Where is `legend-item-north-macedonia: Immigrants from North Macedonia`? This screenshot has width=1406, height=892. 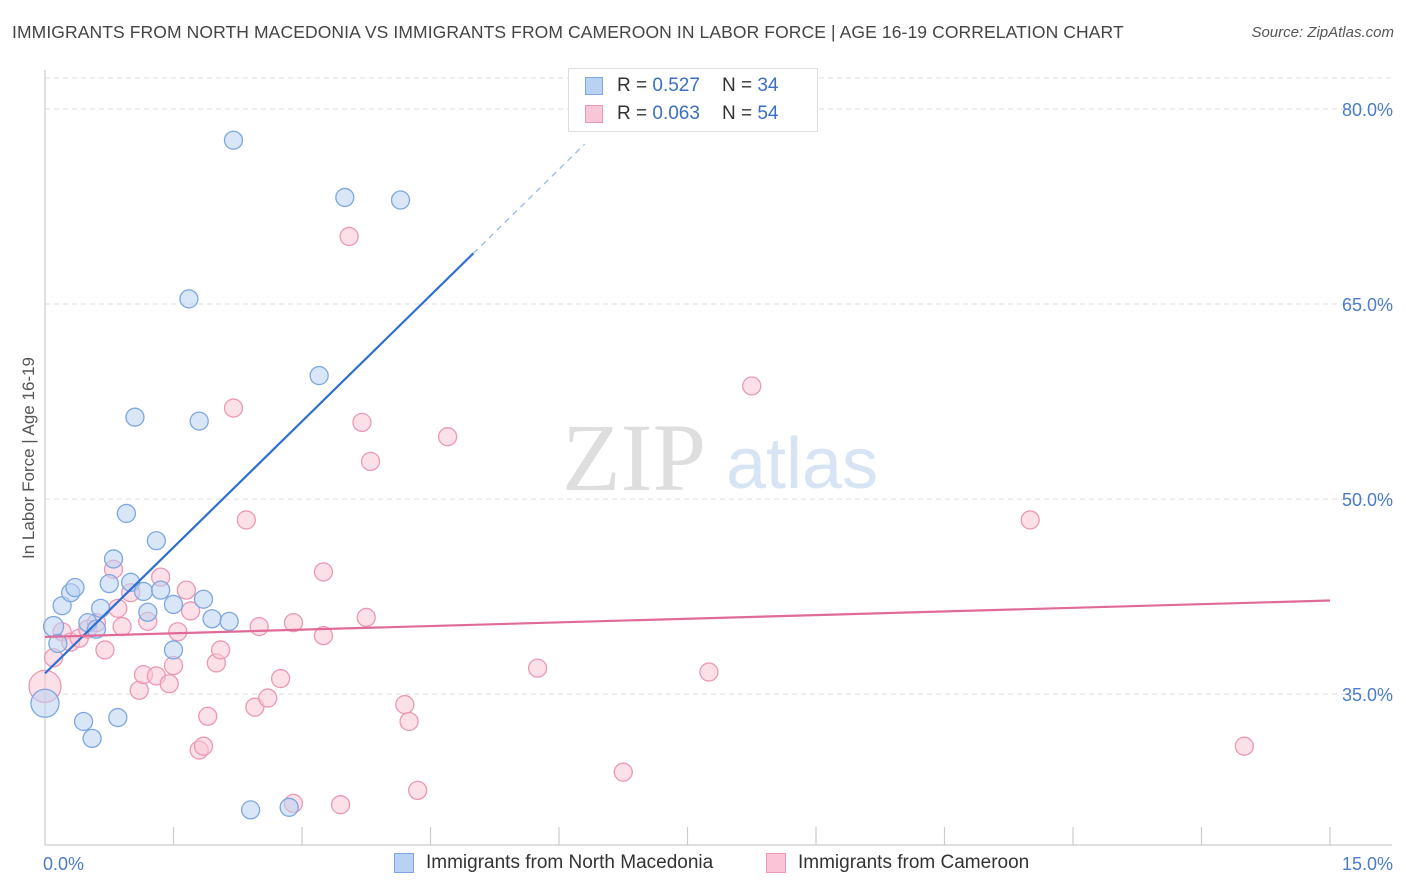
legend-item-north-macedonia: Immigrants from North Macedonia is located at coordinates (553, 863).